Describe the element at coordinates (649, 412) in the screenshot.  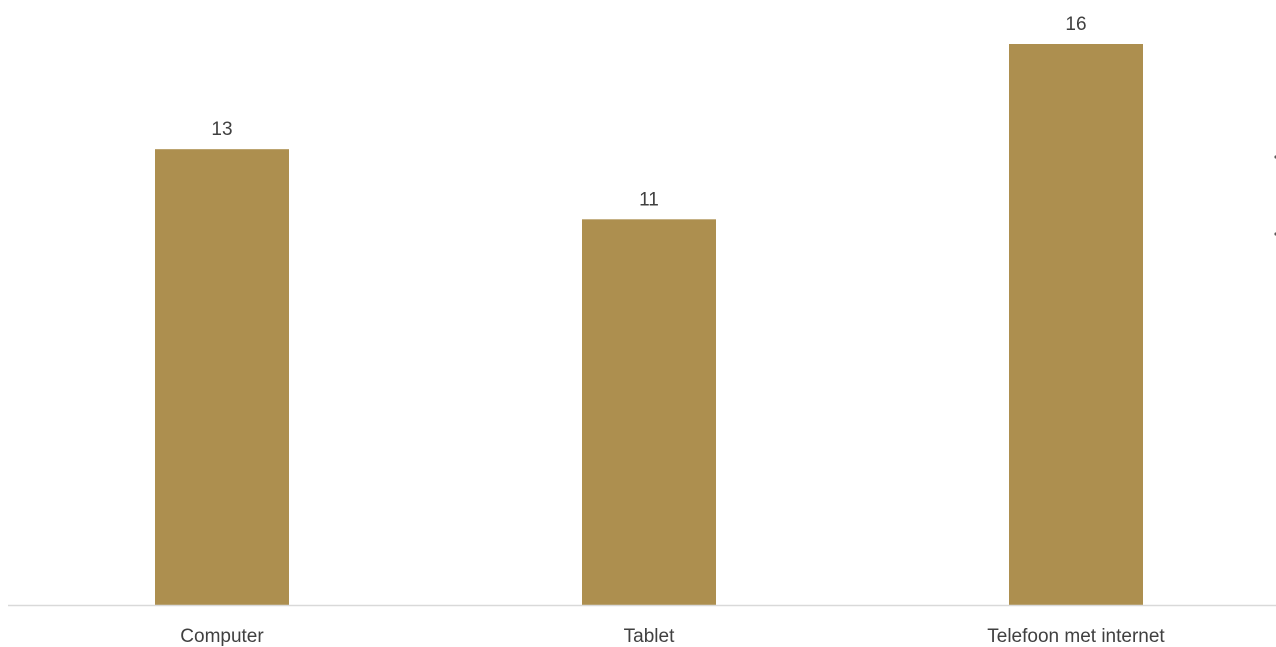
I see `bar-tablet` at that location.